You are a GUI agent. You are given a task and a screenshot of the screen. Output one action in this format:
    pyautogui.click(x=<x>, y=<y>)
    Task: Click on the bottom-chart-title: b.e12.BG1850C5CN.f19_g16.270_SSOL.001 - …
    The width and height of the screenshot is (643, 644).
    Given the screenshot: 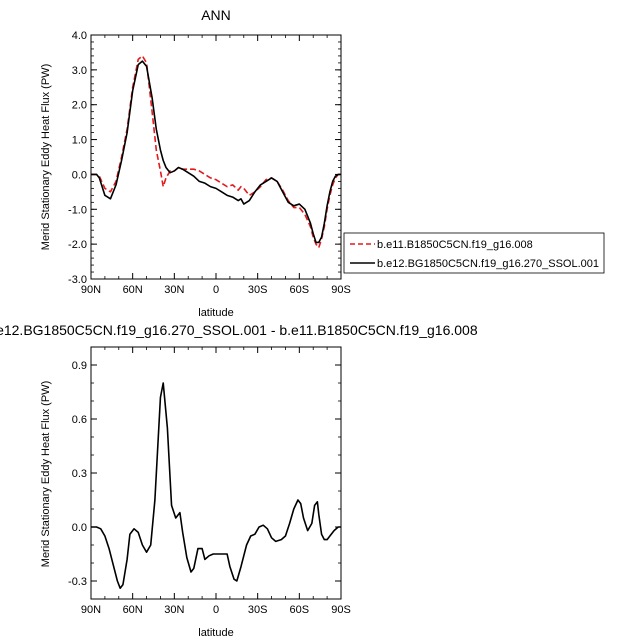 What is the action you would take?
    pyautogui.click(x=239, y=330)
    